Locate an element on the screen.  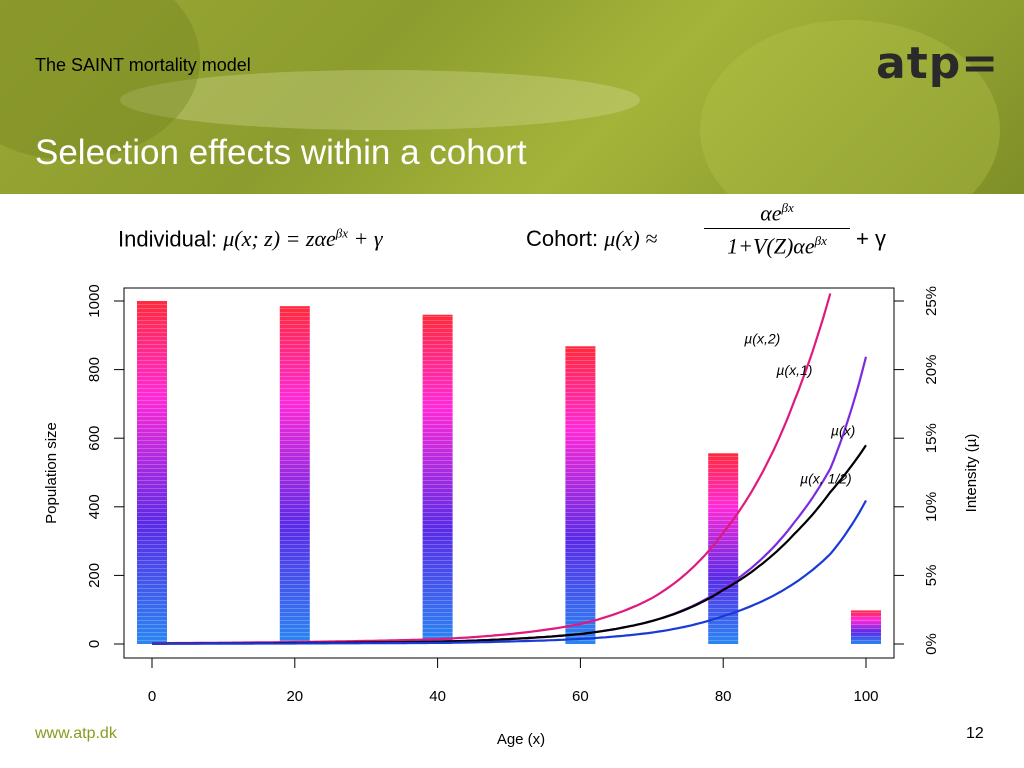
individual-expression: μ(x; z) = zαeβx + γ is located at coordinates (303, 239).